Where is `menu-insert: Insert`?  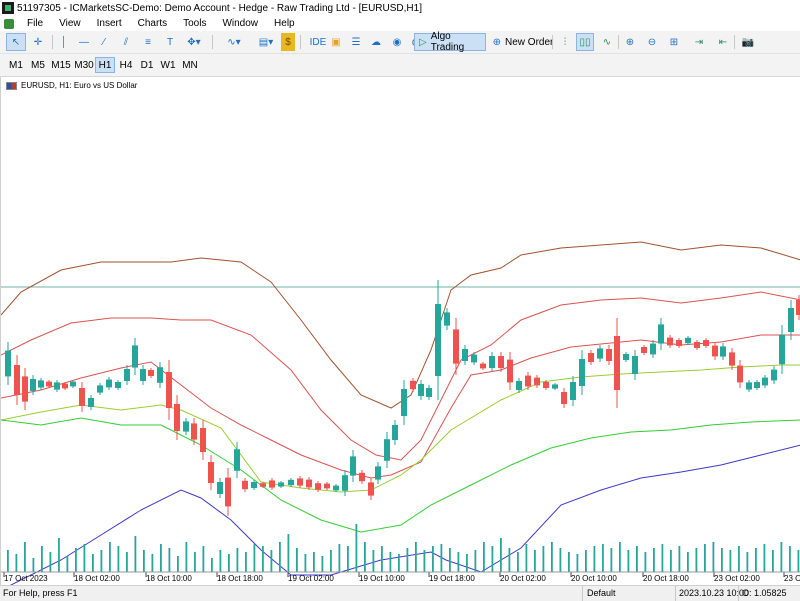
menu-insert: Insert is located at coordinates (109, 23).